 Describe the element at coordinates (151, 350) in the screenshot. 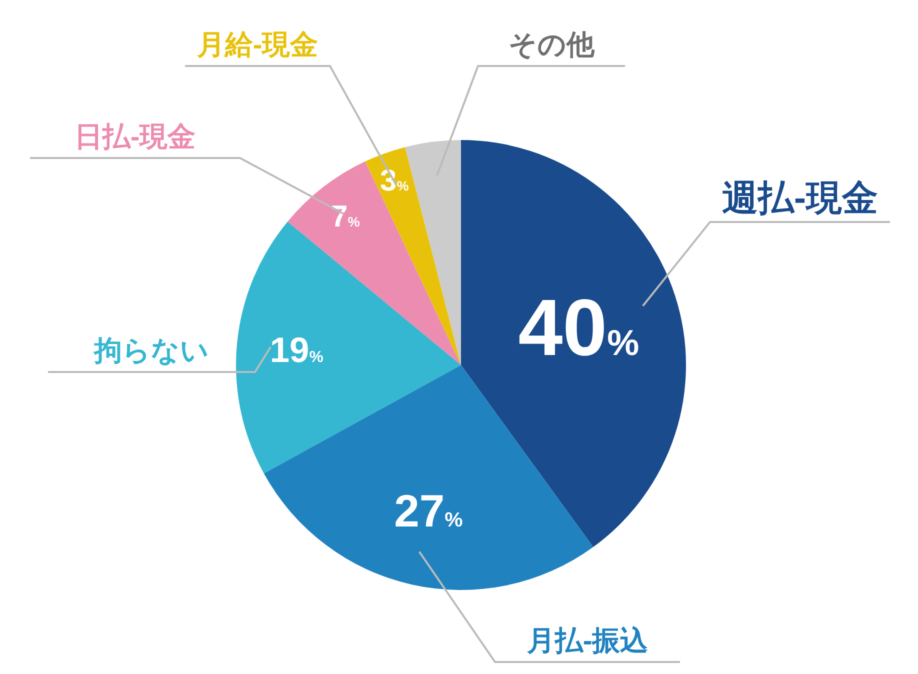

I see `slice-label: 拘らない` at that location.